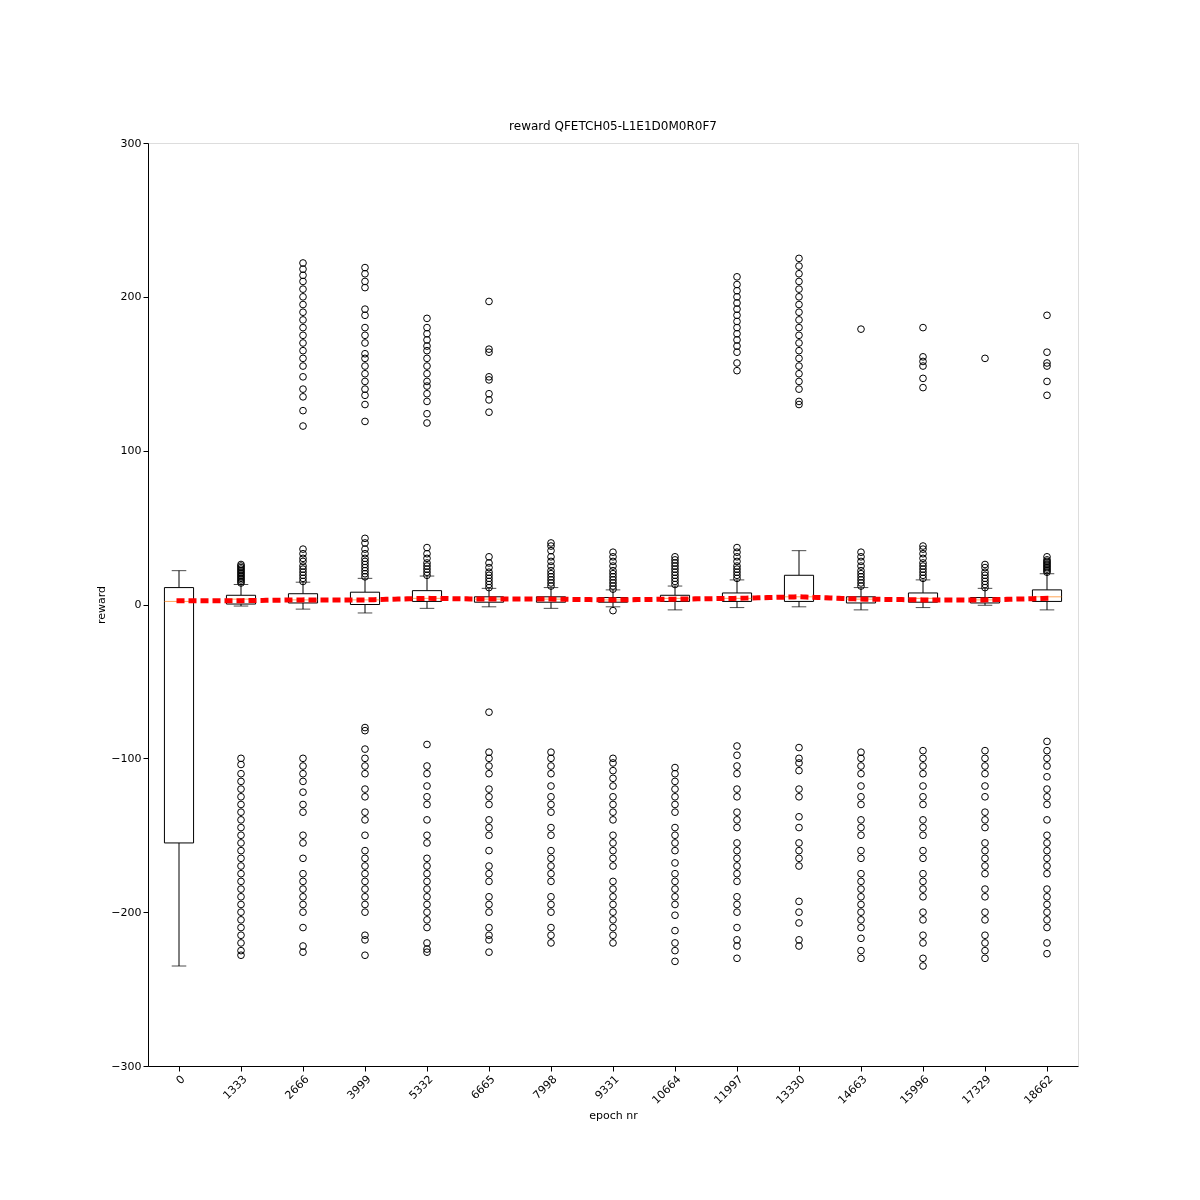 This screenshot has height=1200, width=1200. What do you see at coordinates (138, 604) in the screenshot?
I see `y-tick-label: 0` at bounding box center [138, 604].